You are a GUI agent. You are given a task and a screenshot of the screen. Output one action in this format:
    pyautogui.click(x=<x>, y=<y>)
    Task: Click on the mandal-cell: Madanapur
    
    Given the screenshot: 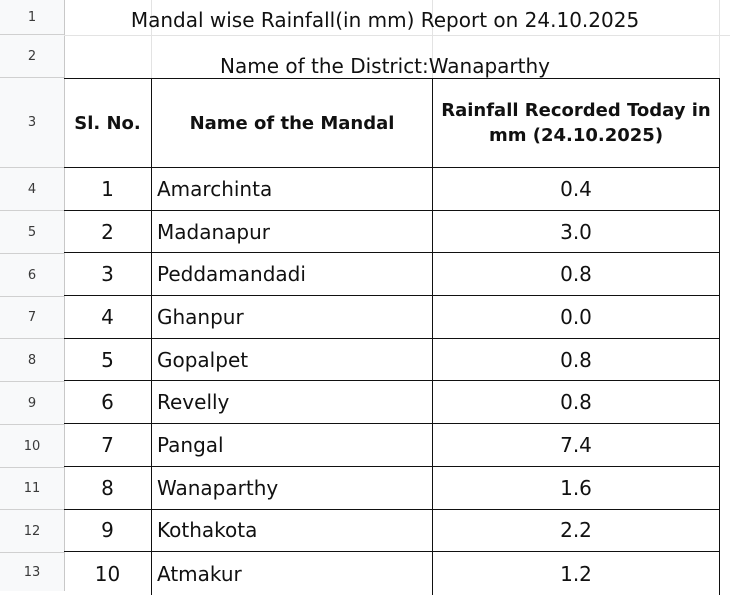 What is the action you would take?
    pyautogui.click(x=291, y=231)
    